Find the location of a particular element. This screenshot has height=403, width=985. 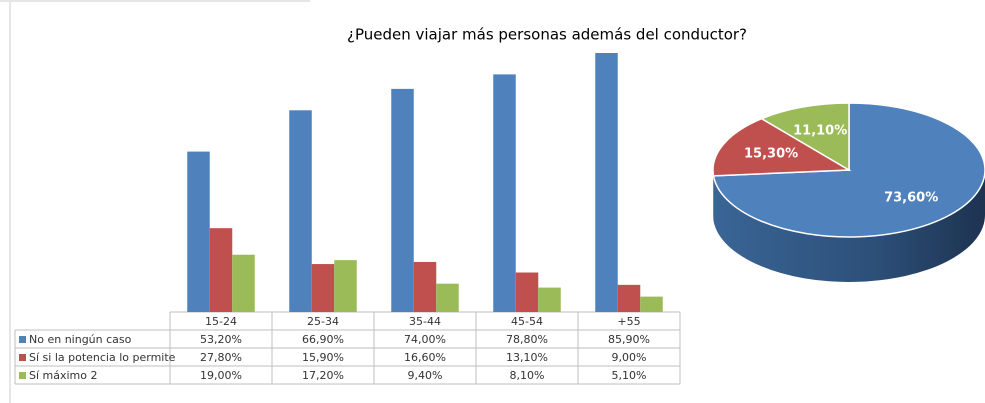

table-value: 78,80% is located at coordinates (527, 339).